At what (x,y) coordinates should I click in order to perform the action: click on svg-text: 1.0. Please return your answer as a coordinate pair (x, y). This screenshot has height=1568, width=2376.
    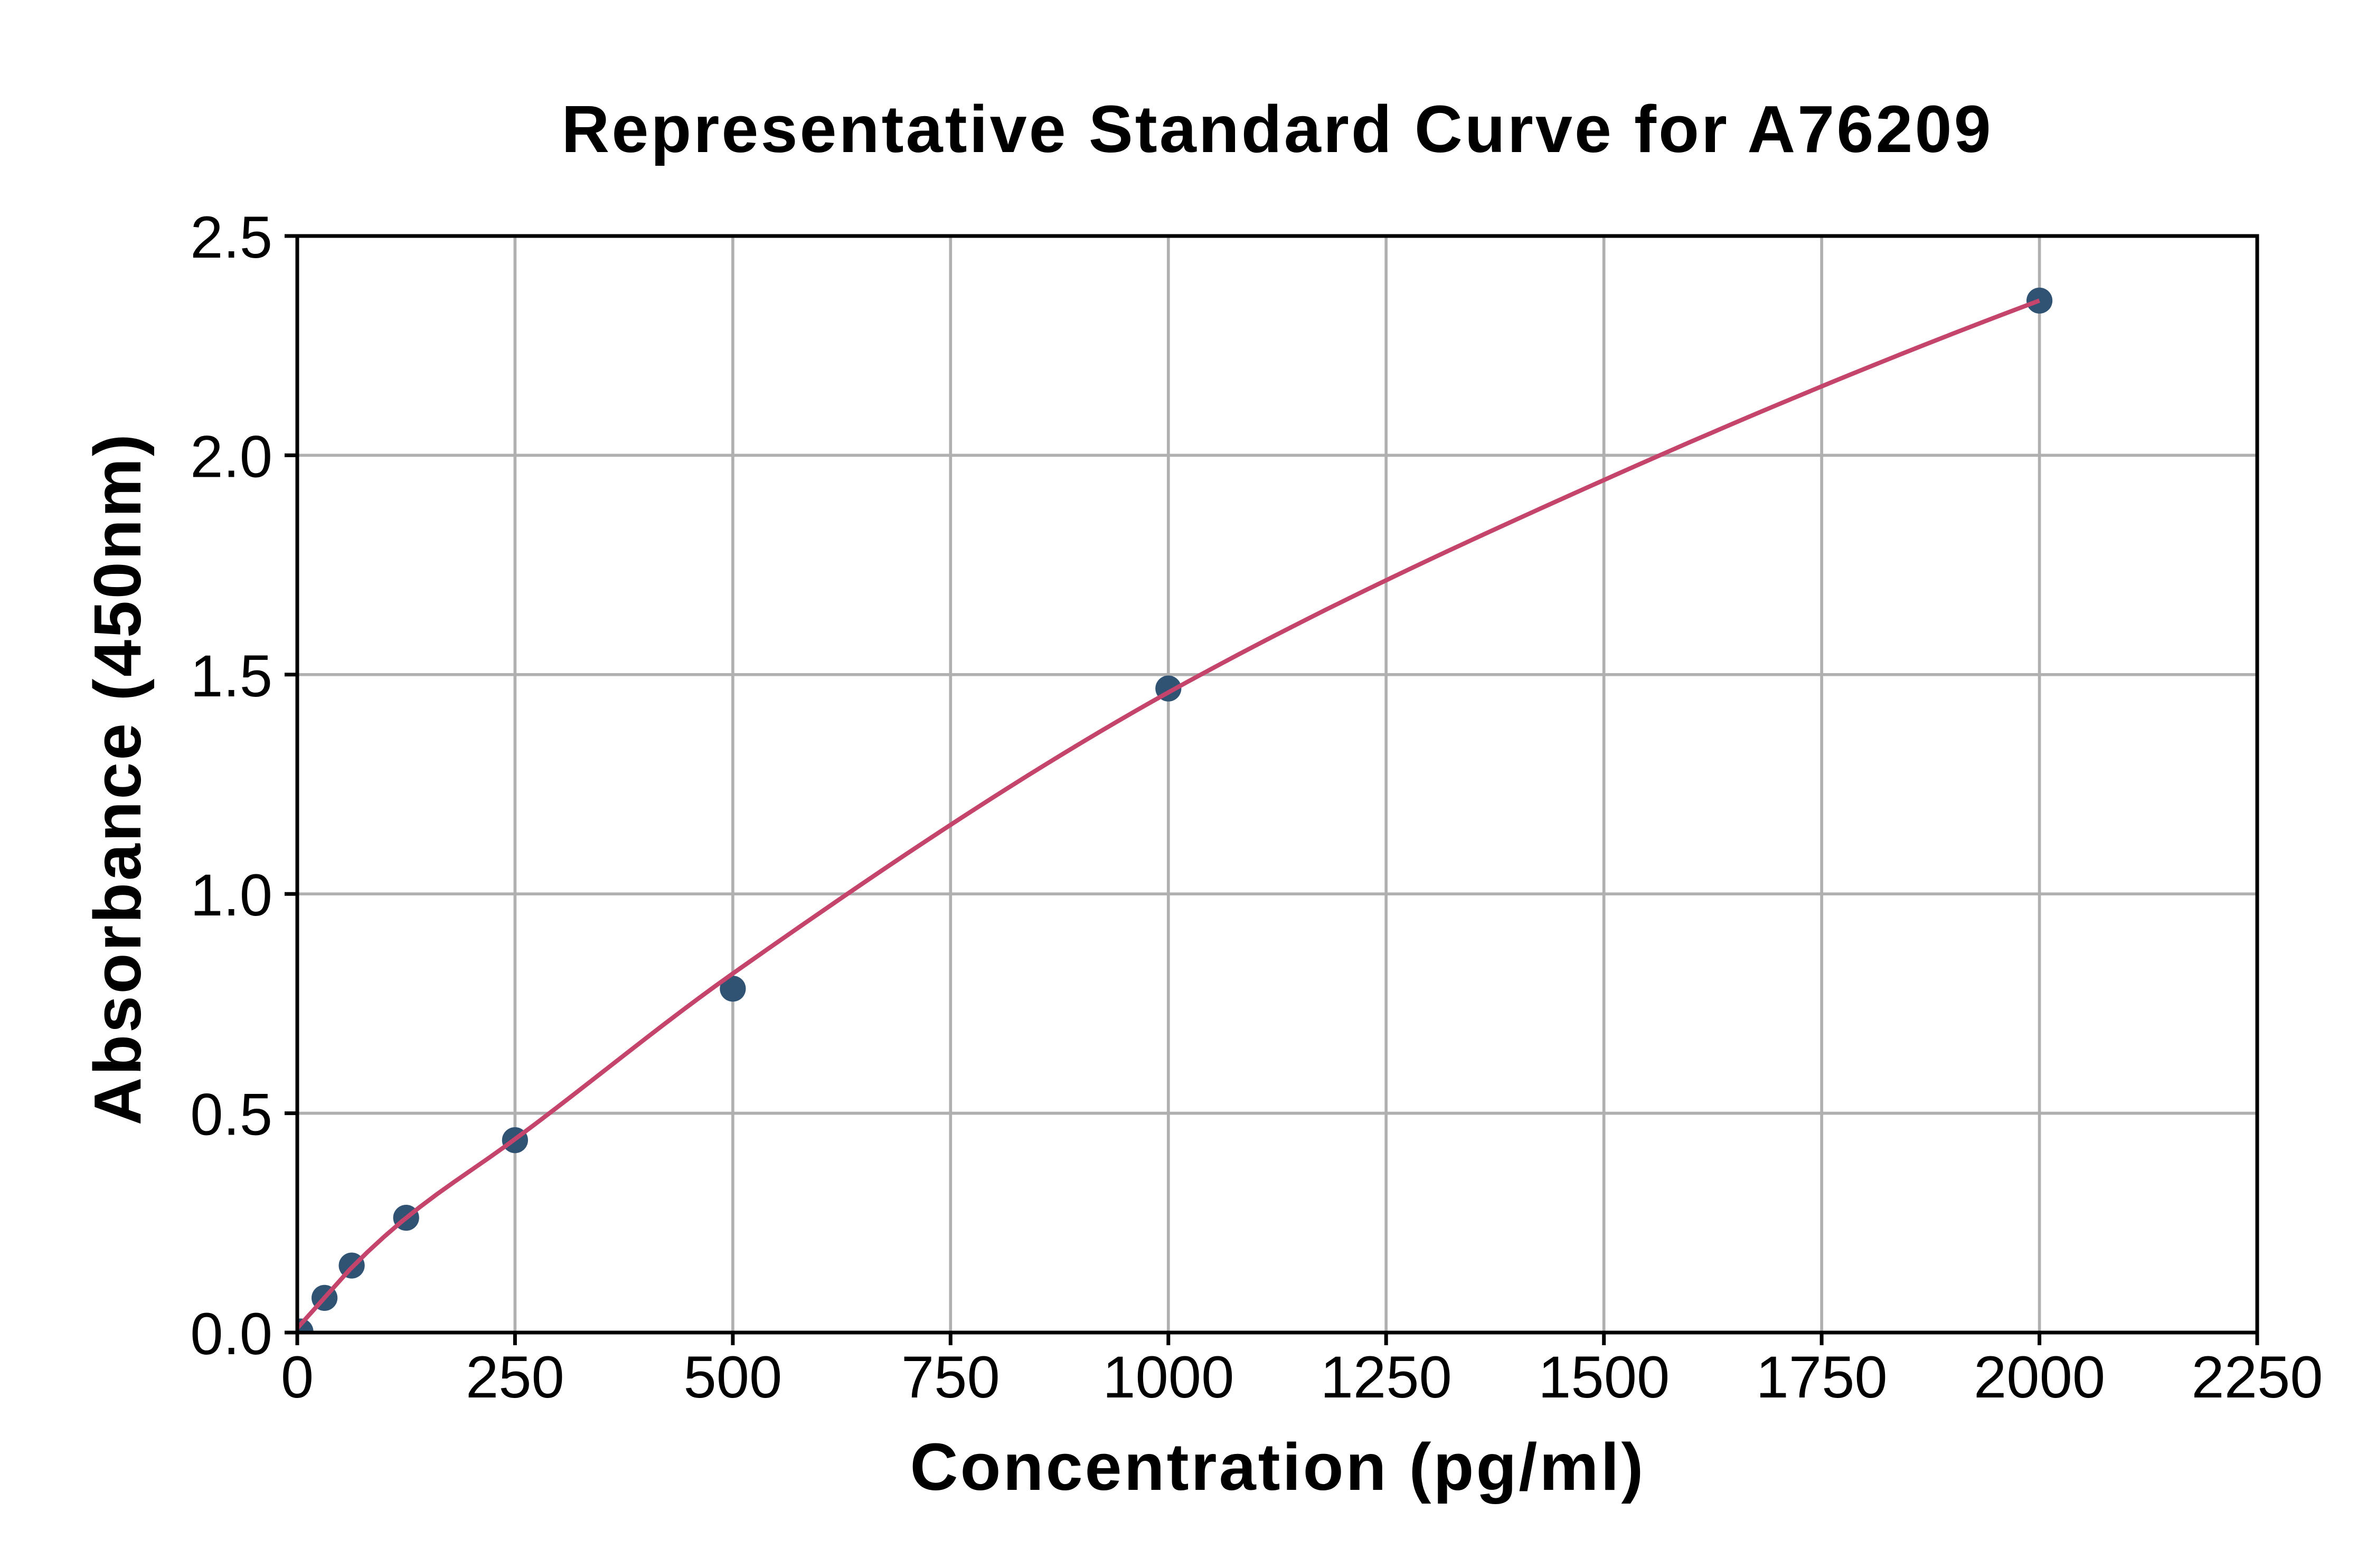
    Looking at the image, I should click on (231, 895).